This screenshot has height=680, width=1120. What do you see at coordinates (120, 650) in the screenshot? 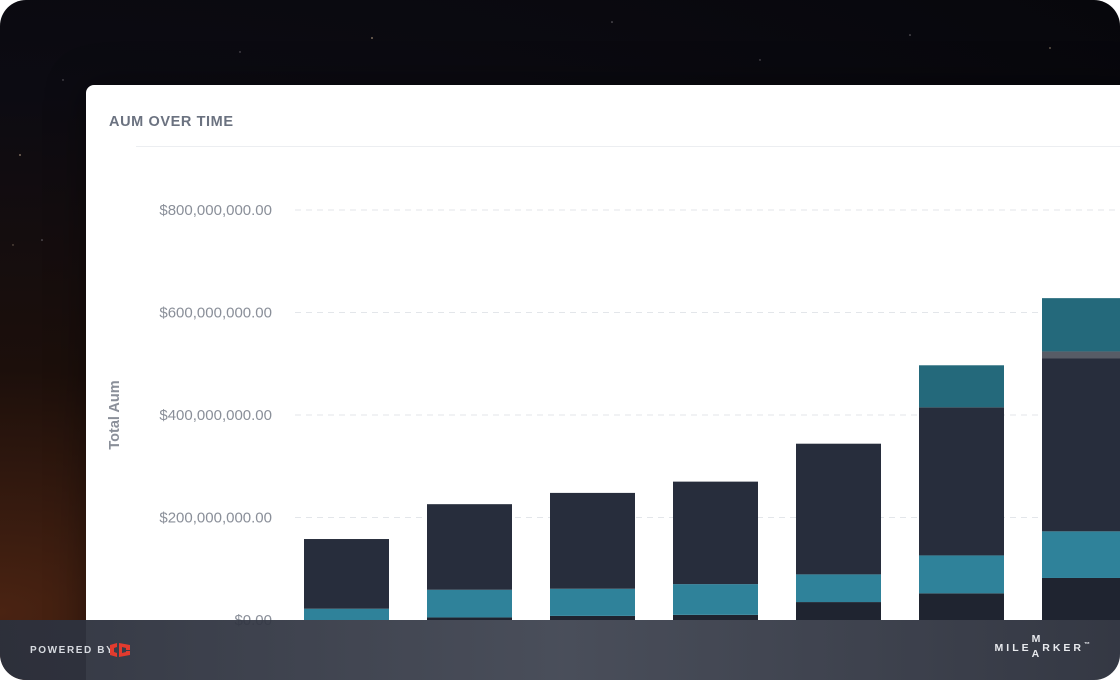
I see `red-brand-mark-icon` at bounding box center [120, 650].